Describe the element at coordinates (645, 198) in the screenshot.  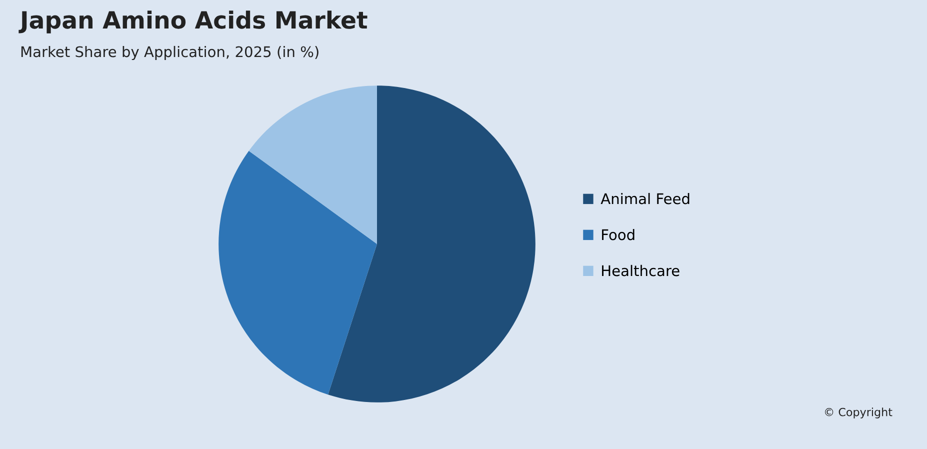
I see `legend-label: Animal Feed` at that location.